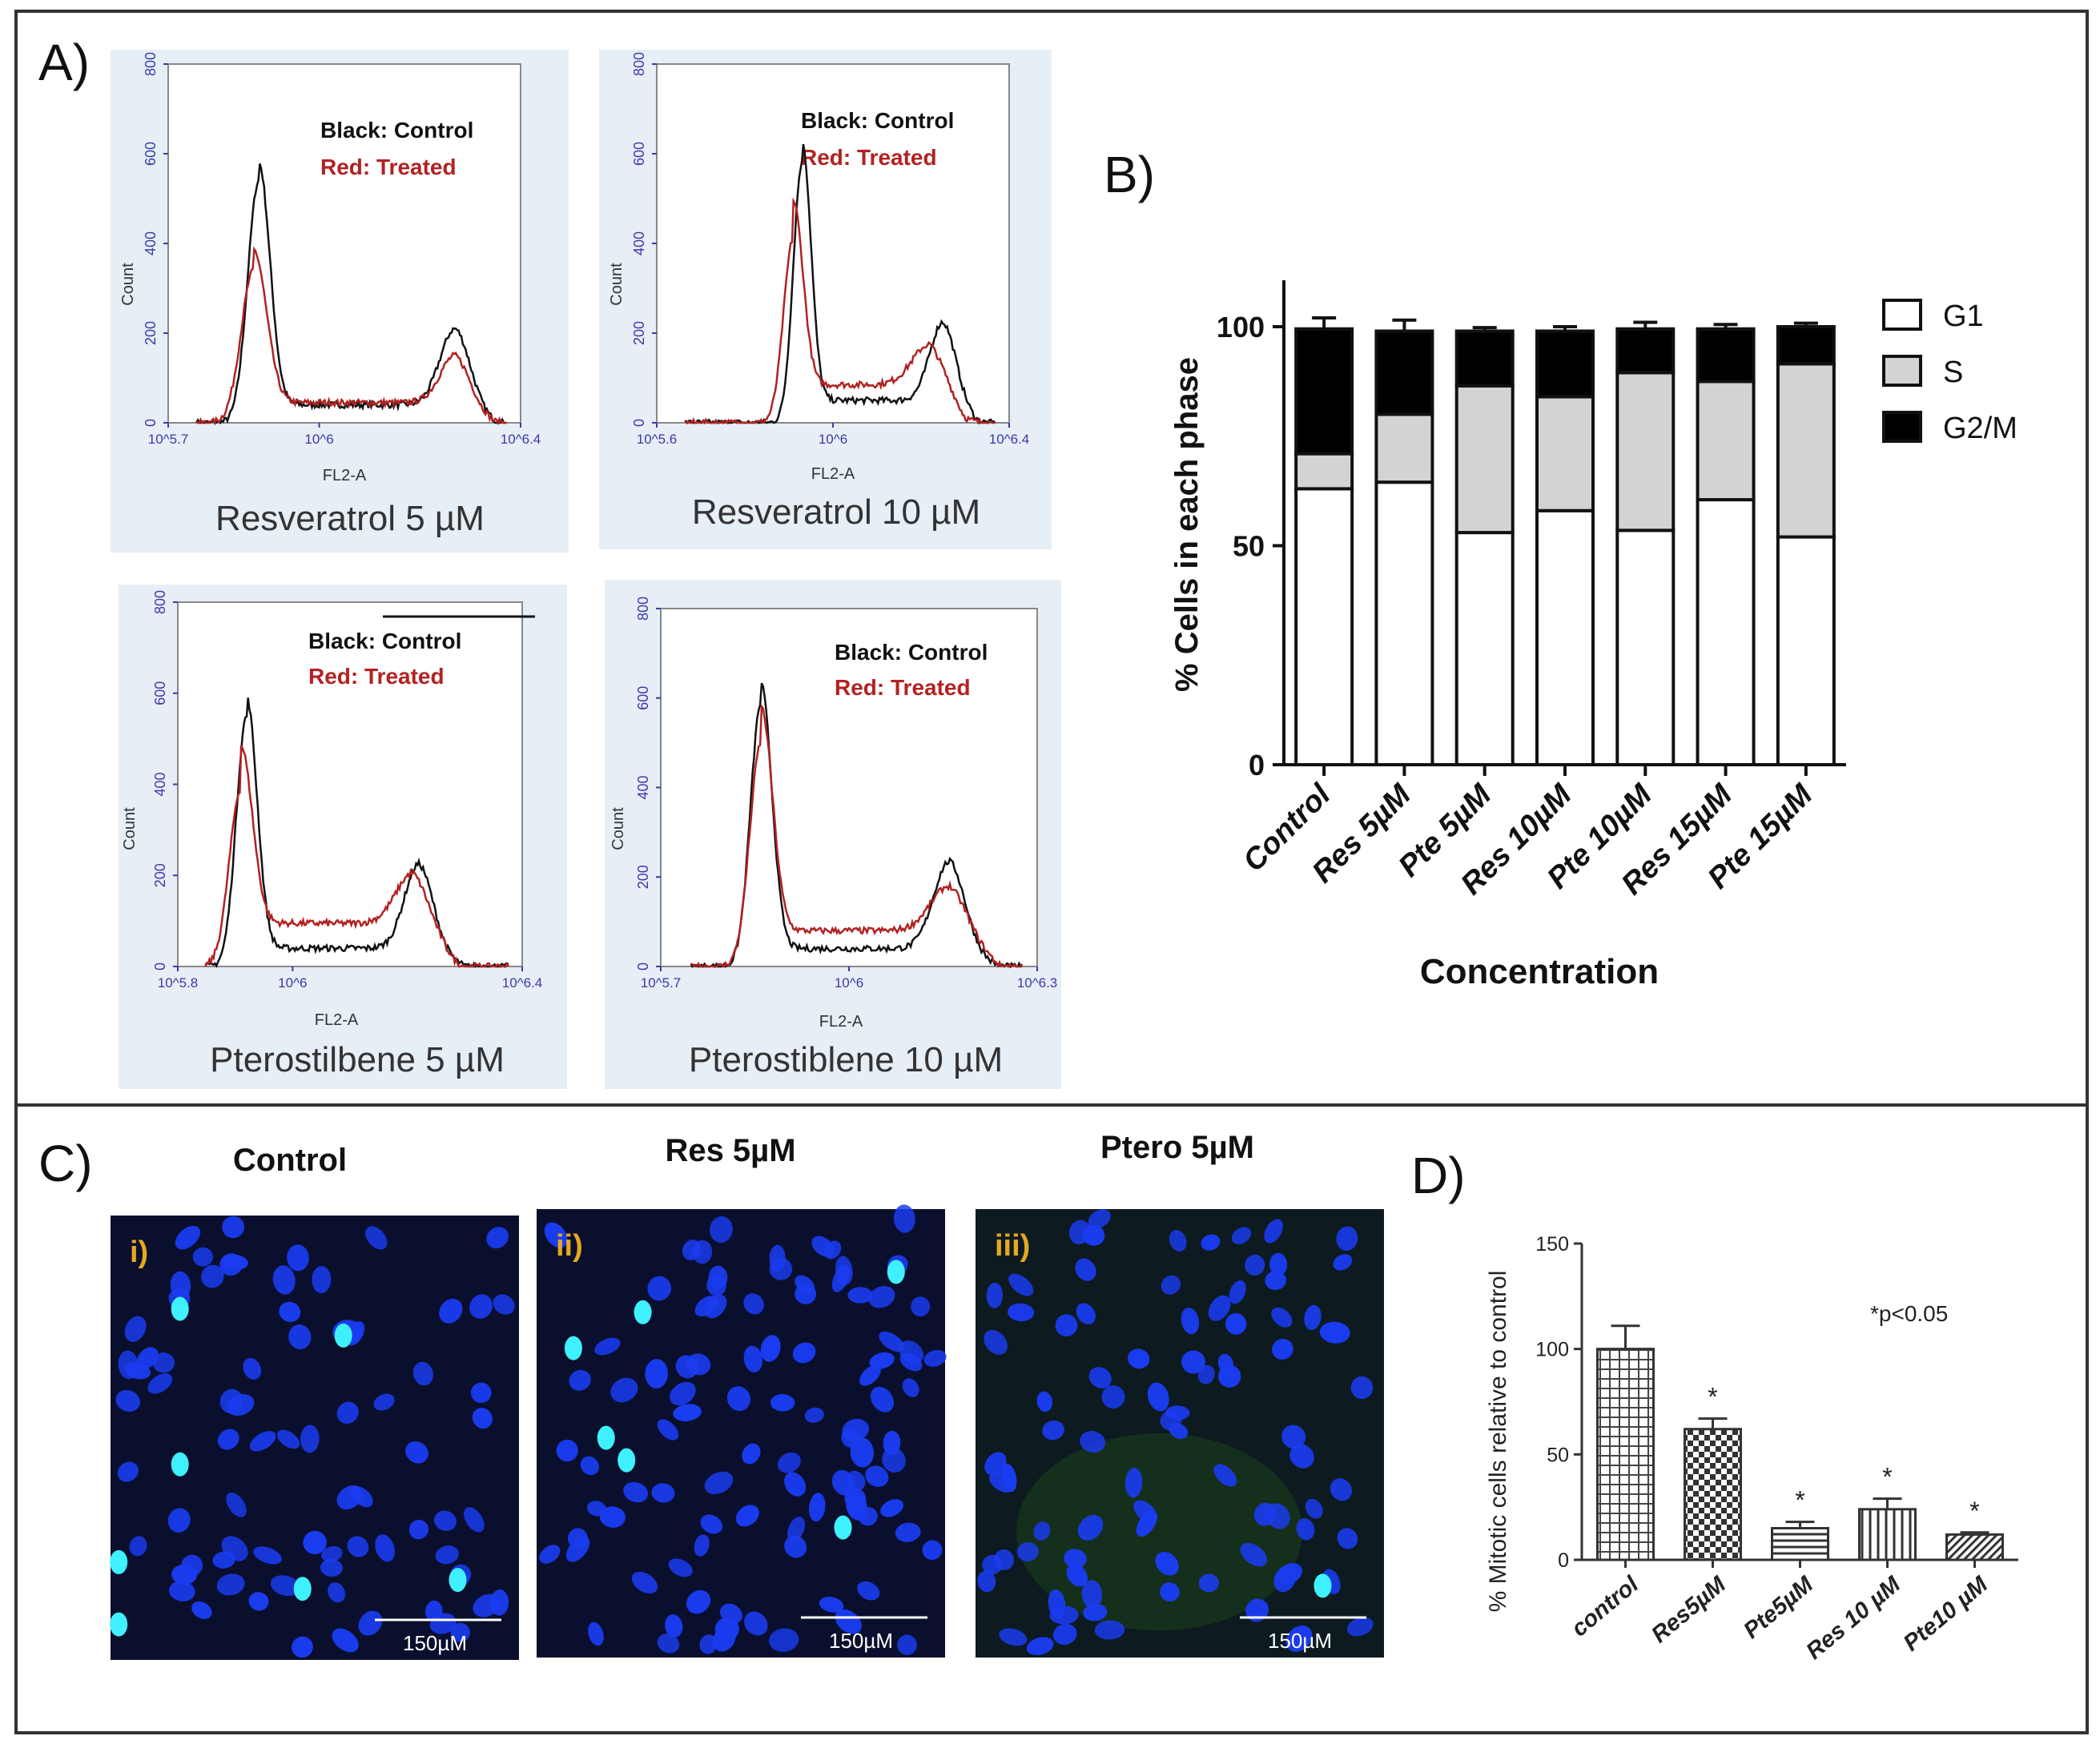 The image size is (2100, 1744). What do you see at coordinates (1800, 1442) in the screenshot?
I see `bars: * * * *` at bounding box center [1800, 1442].